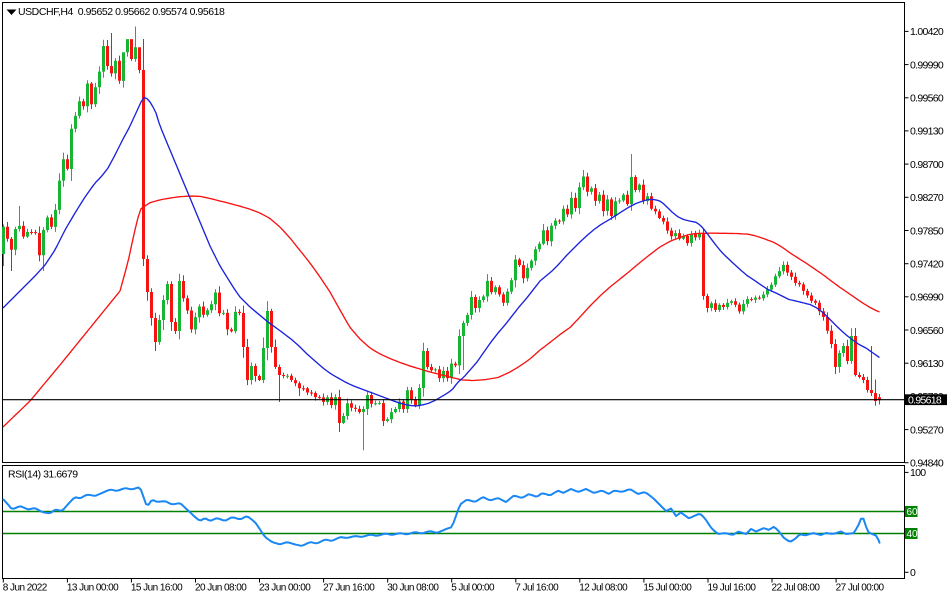 The width and height of the screenshot is (950, 600). What do you see at coordinates (732, 588) in the screenshot?
I see `svg-text: 19 Jul 16:00` at bounding box center [732, 588].